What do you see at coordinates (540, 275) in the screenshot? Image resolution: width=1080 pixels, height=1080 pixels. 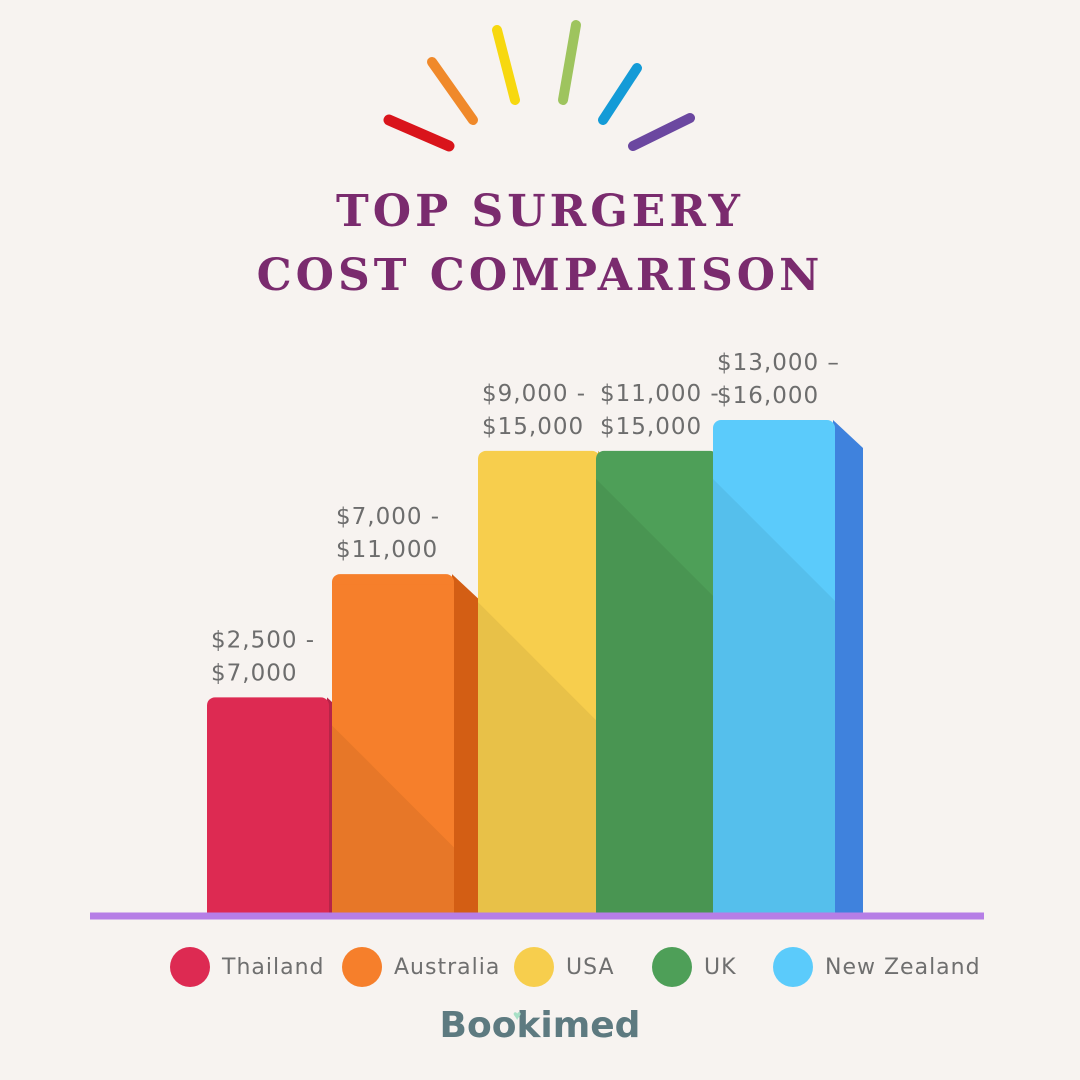 I see `chart-title-line-2: COST COMPARISON` at bounding box center [540, 275].